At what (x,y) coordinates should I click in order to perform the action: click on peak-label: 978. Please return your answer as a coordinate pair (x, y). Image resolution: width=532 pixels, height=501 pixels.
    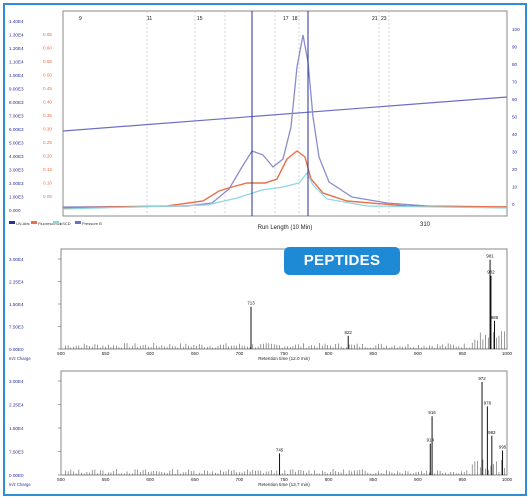
    Looking at the image, I should click on (488, 402).